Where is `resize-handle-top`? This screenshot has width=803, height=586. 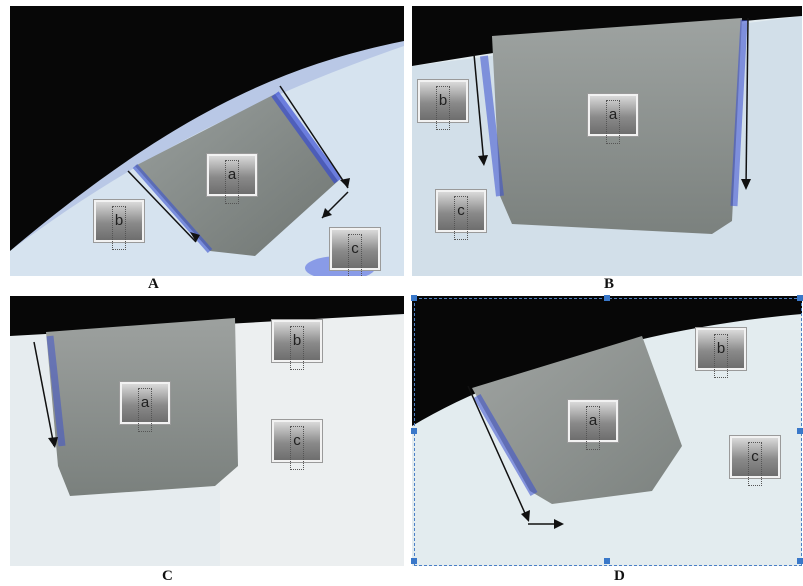
resize-handle-top is located at coordinates (607, 298).